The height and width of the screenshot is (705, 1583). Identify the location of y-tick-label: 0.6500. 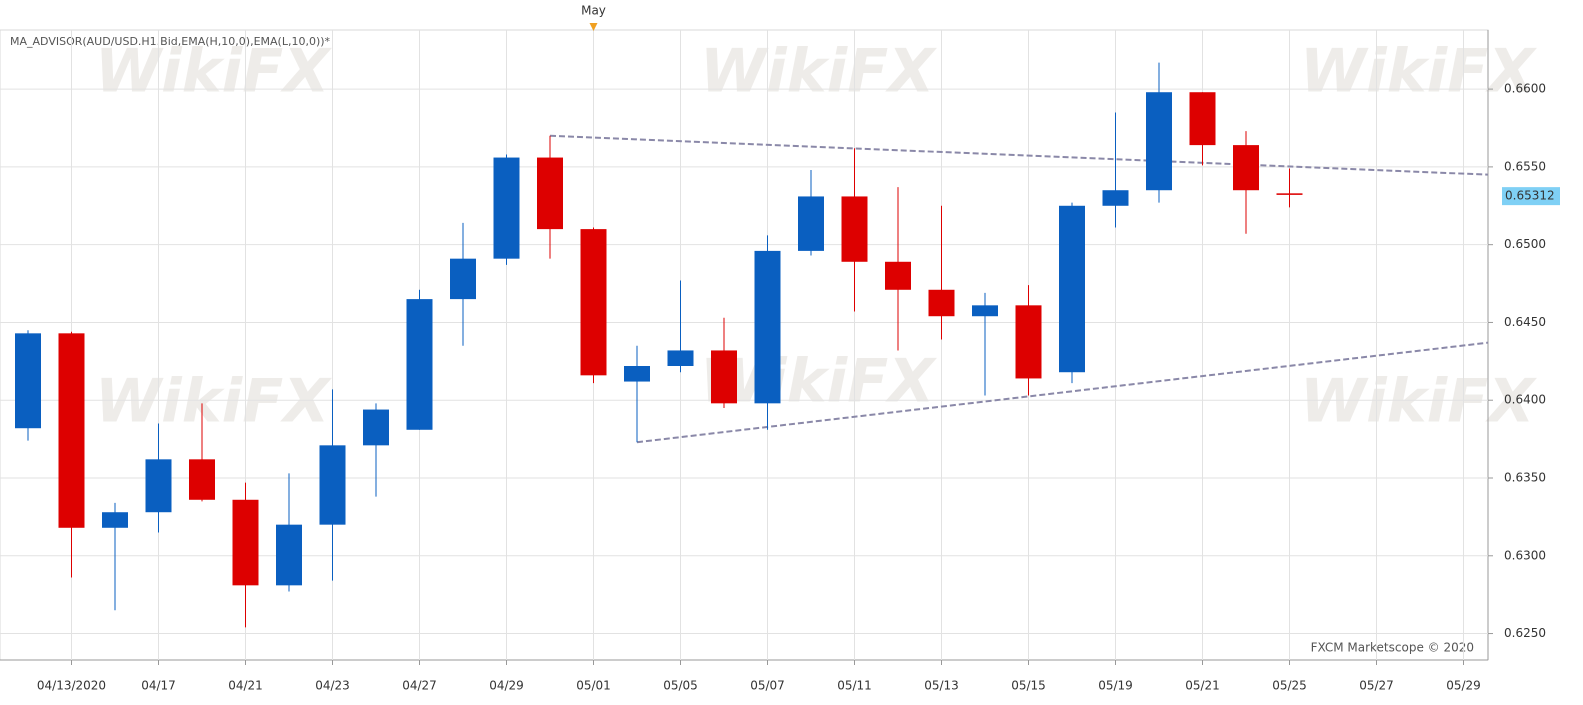
(1525, 244).